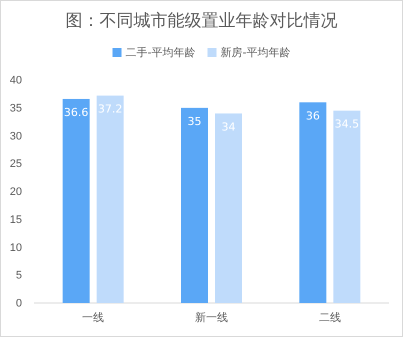  What do you see at coordinates (229, 127) in the screenshot?
I see `data-label: 34` at bounding box center [229, 127].